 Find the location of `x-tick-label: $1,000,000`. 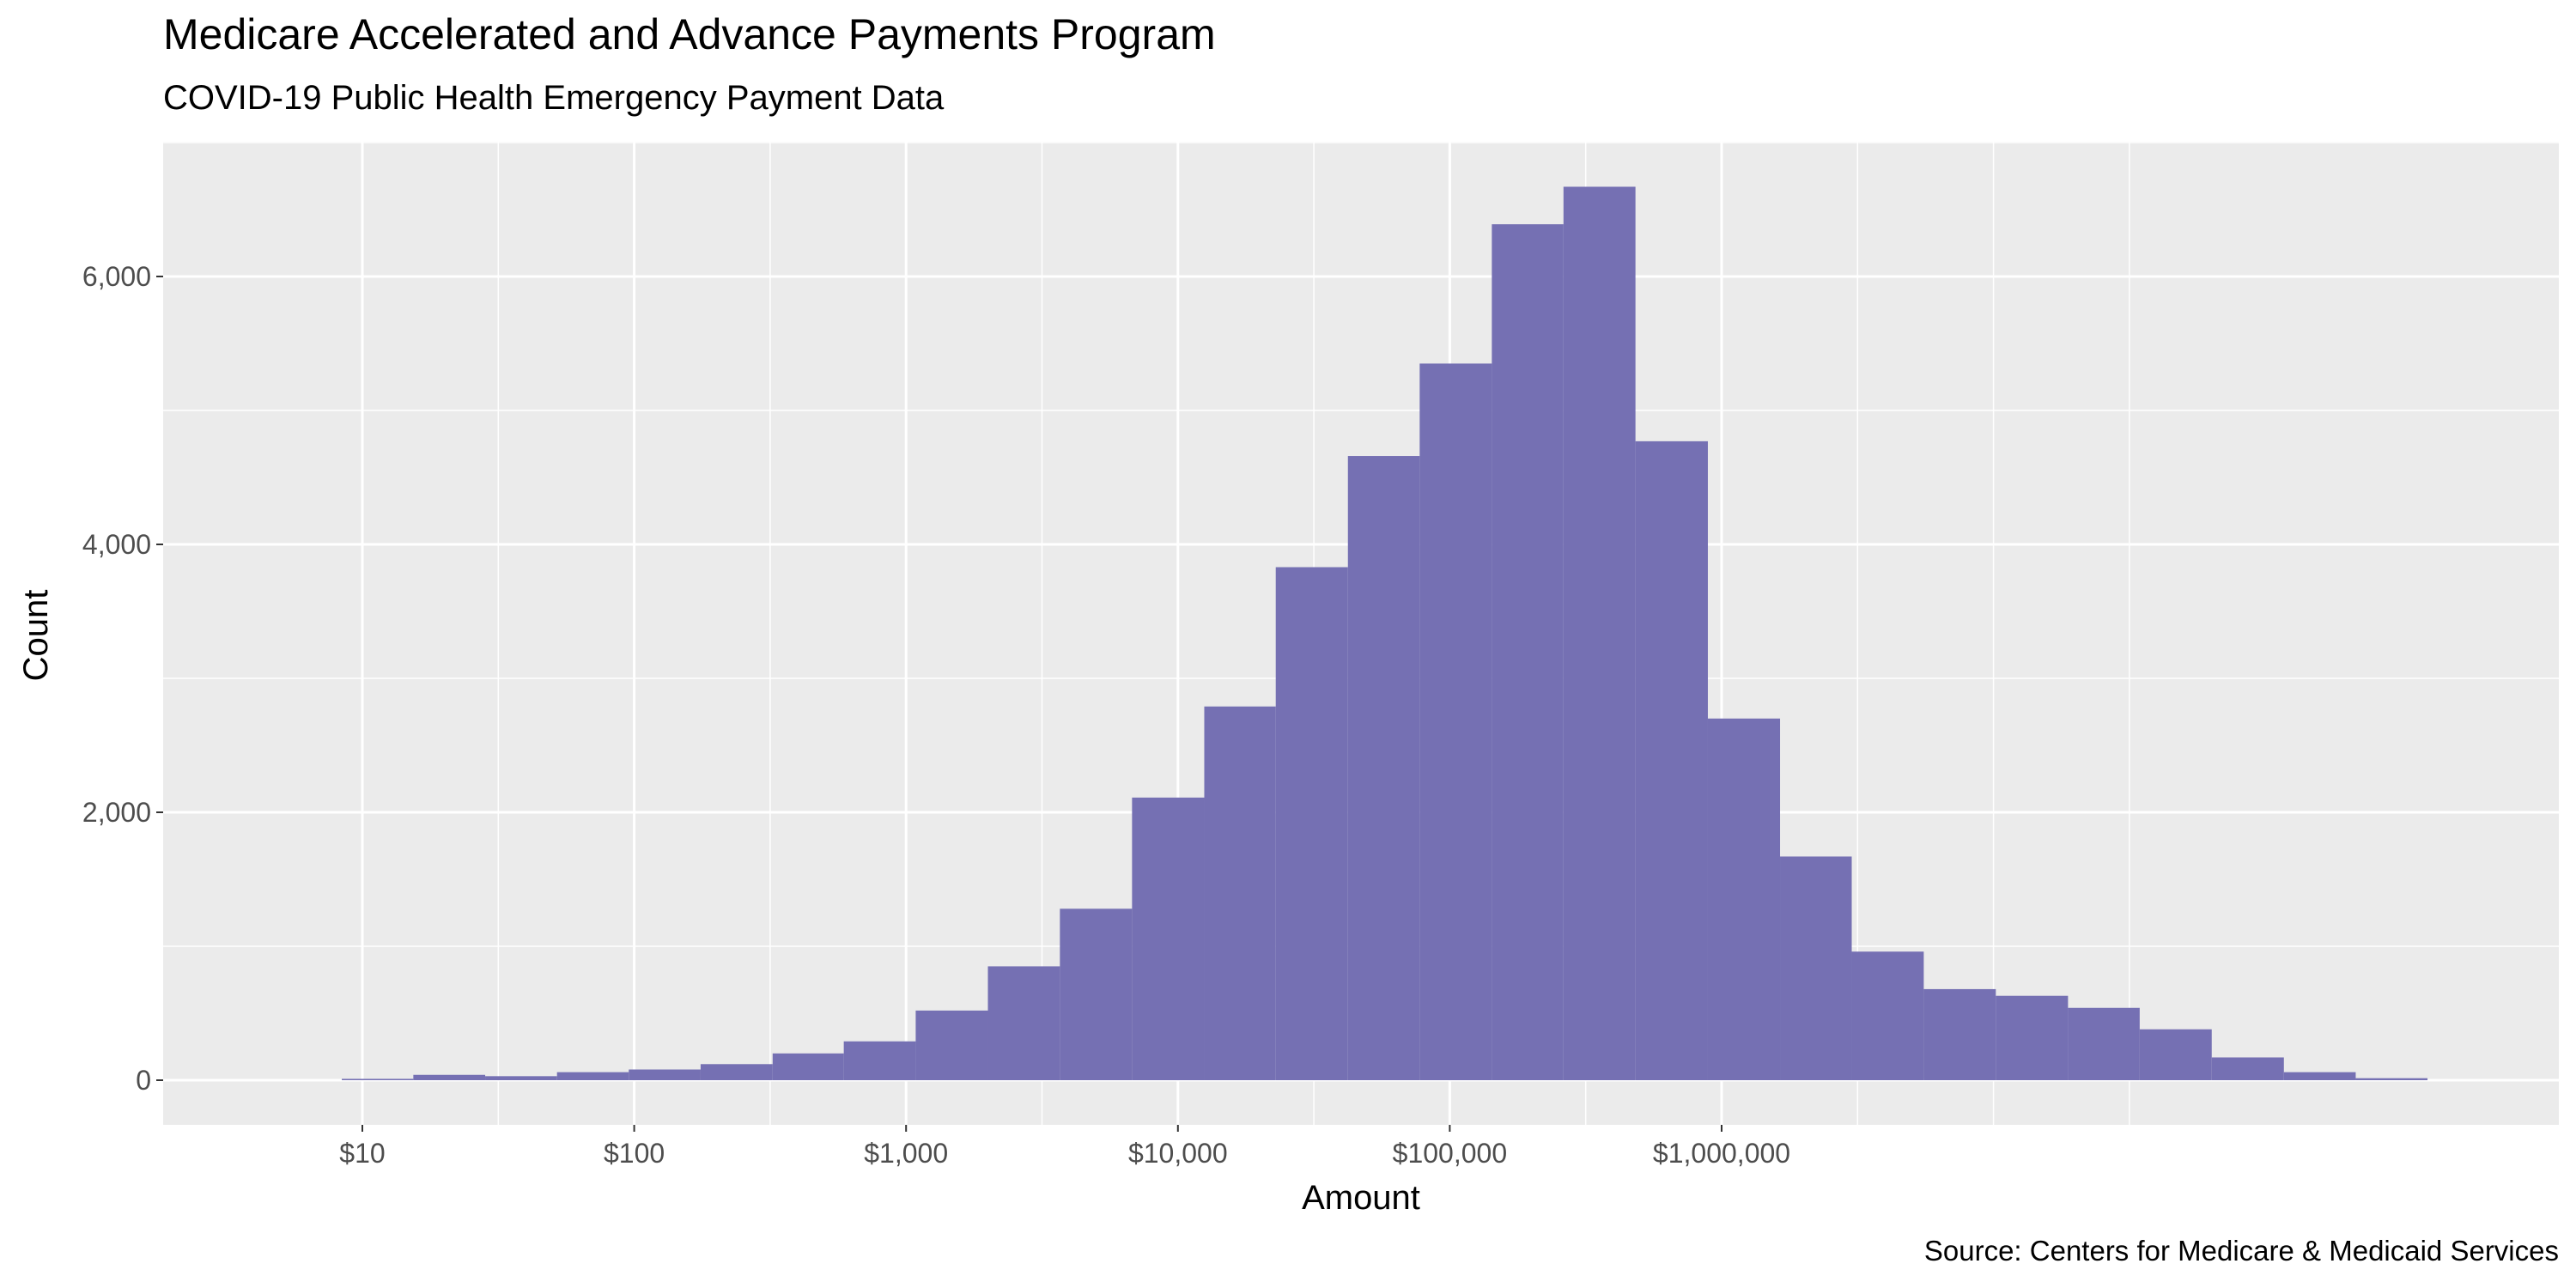

x-tick-label: $1,000,000 is located at coordinates (1722, 1153).